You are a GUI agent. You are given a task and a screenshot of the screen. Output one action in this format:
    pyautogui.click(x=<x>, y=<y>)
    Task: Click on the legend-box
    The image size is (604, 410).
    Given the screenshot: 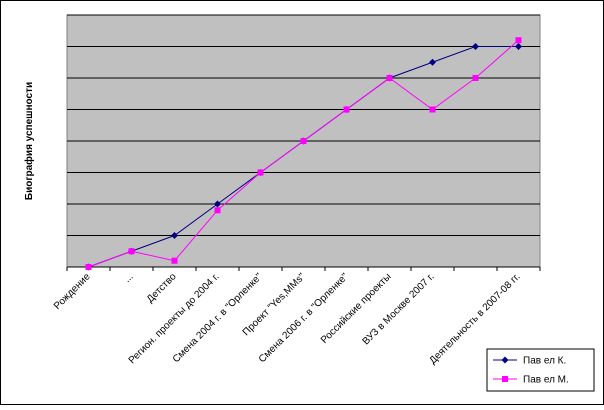 What is the action you would take?
    pyautogui.click(x=540, y=370)
    